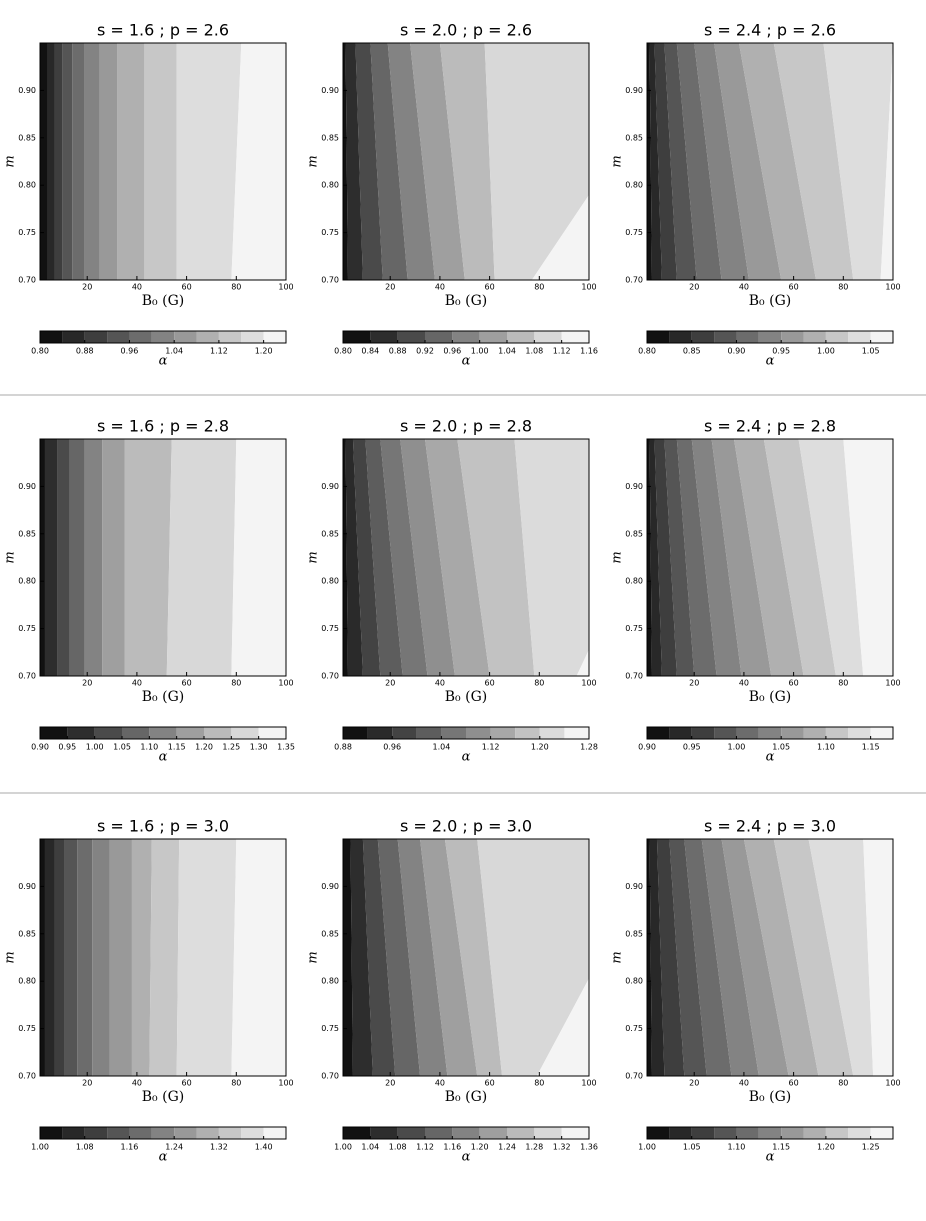  Describe the element at coordinates (770, 426) in the screenshot. I see `chart-title: s = 2.4 ; p = 2.8` at that location.